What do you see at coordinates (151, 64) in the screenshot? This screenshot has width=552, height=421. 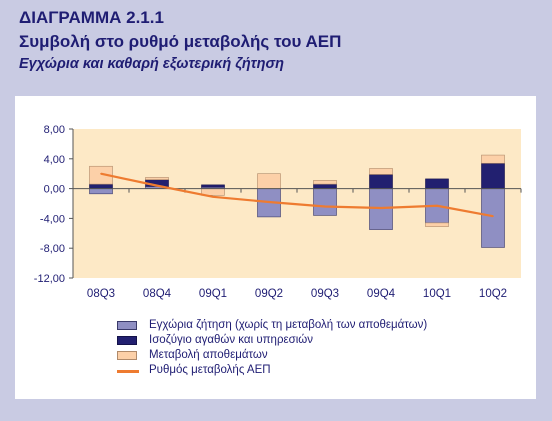 I see `chart-subtitle-italic: Εγχώρια και καθαρή εξωτερική ζήτηση` at bounding box center [151, 64].